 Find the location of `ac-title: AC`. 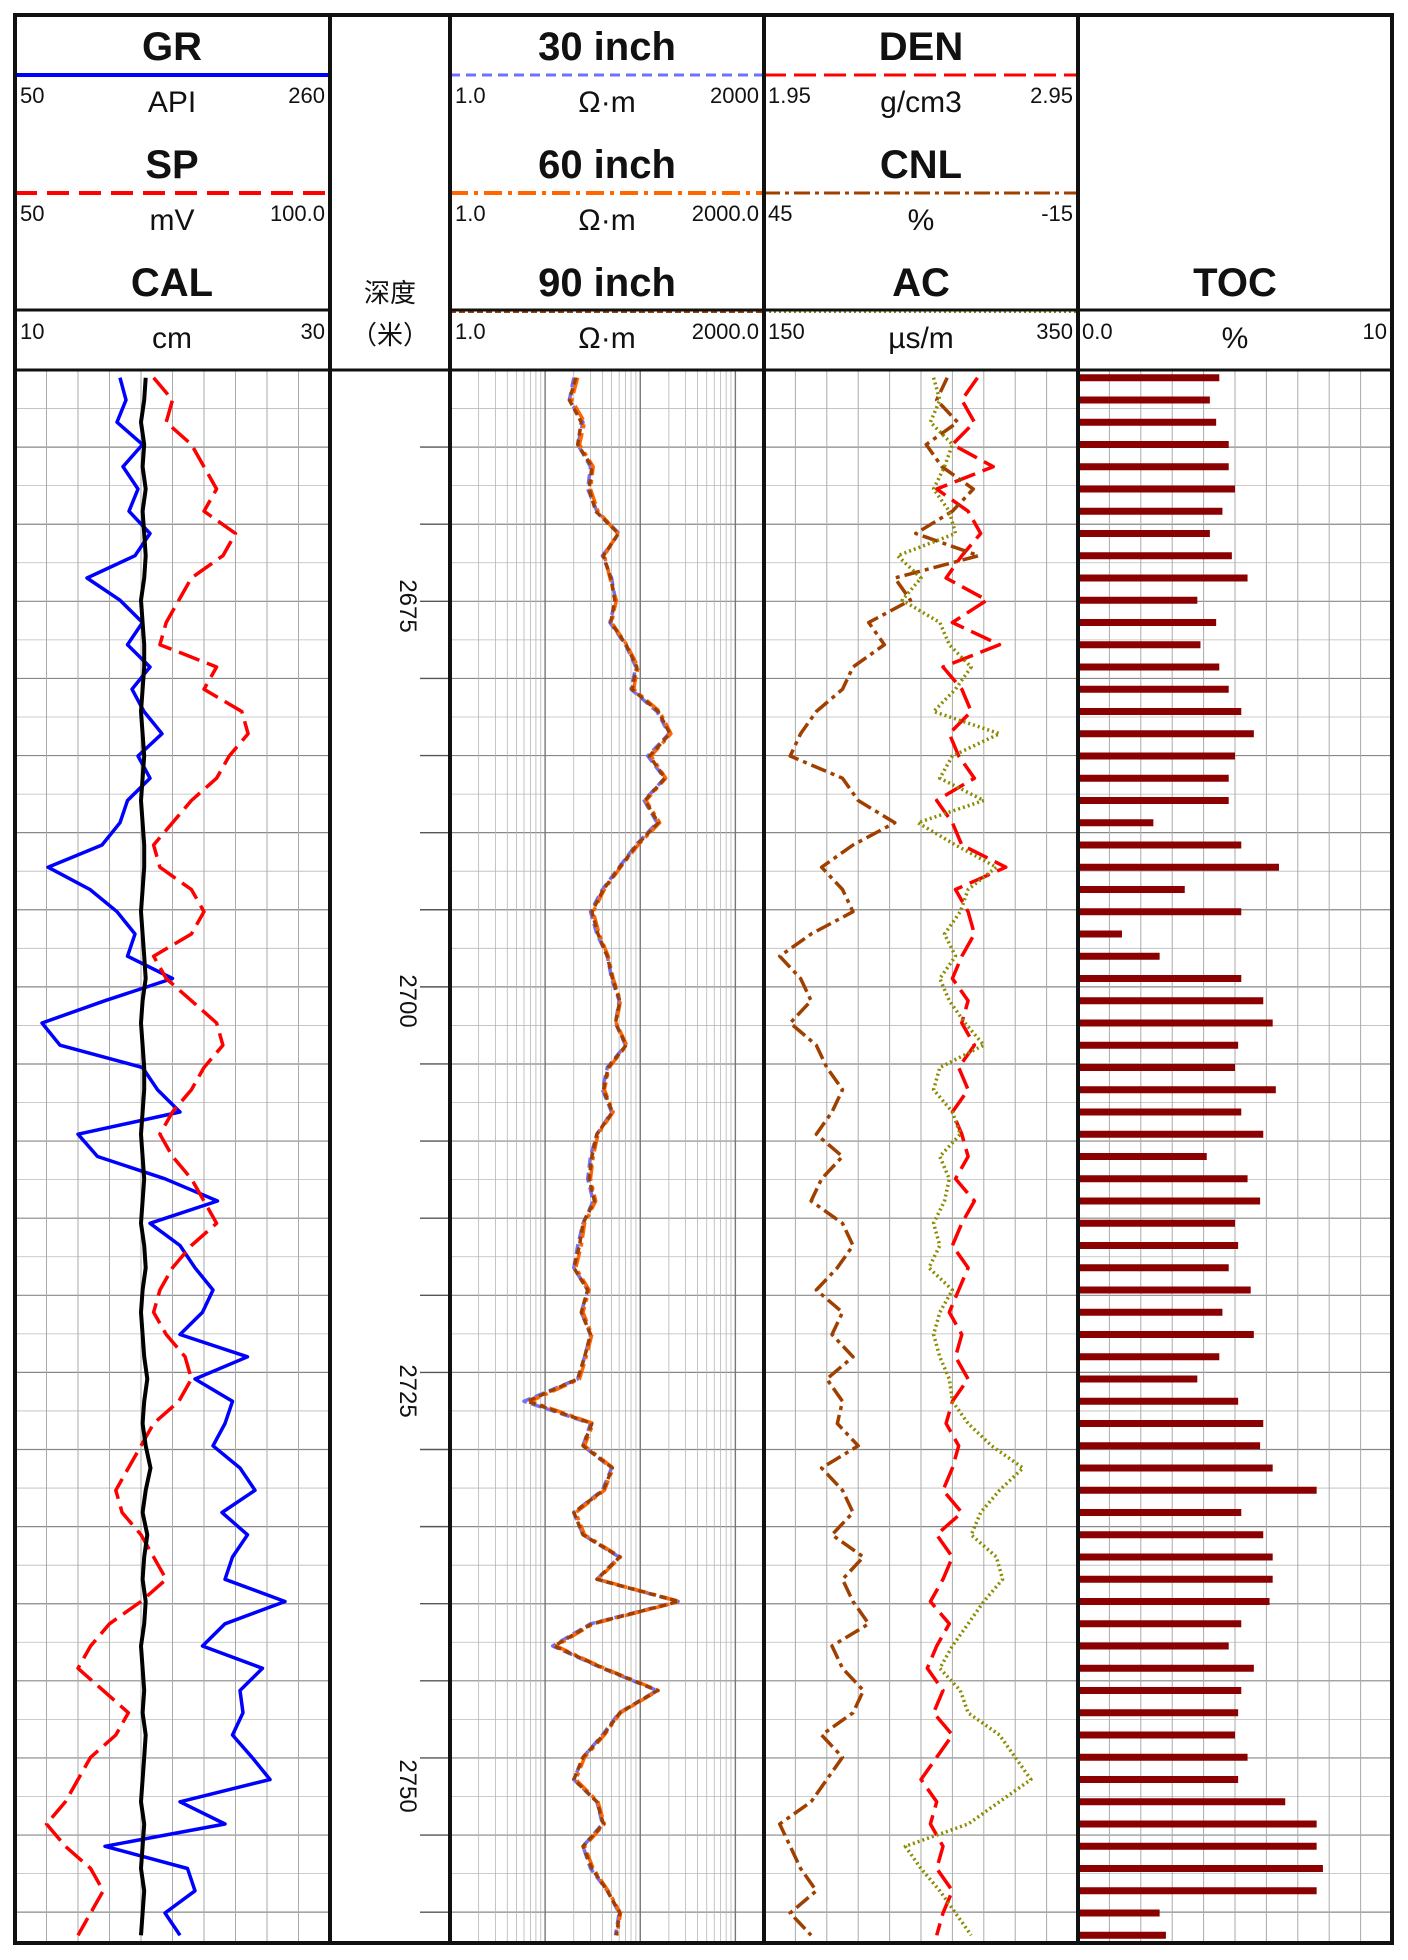

ac-title: AC is located at coordinates (921, 283).